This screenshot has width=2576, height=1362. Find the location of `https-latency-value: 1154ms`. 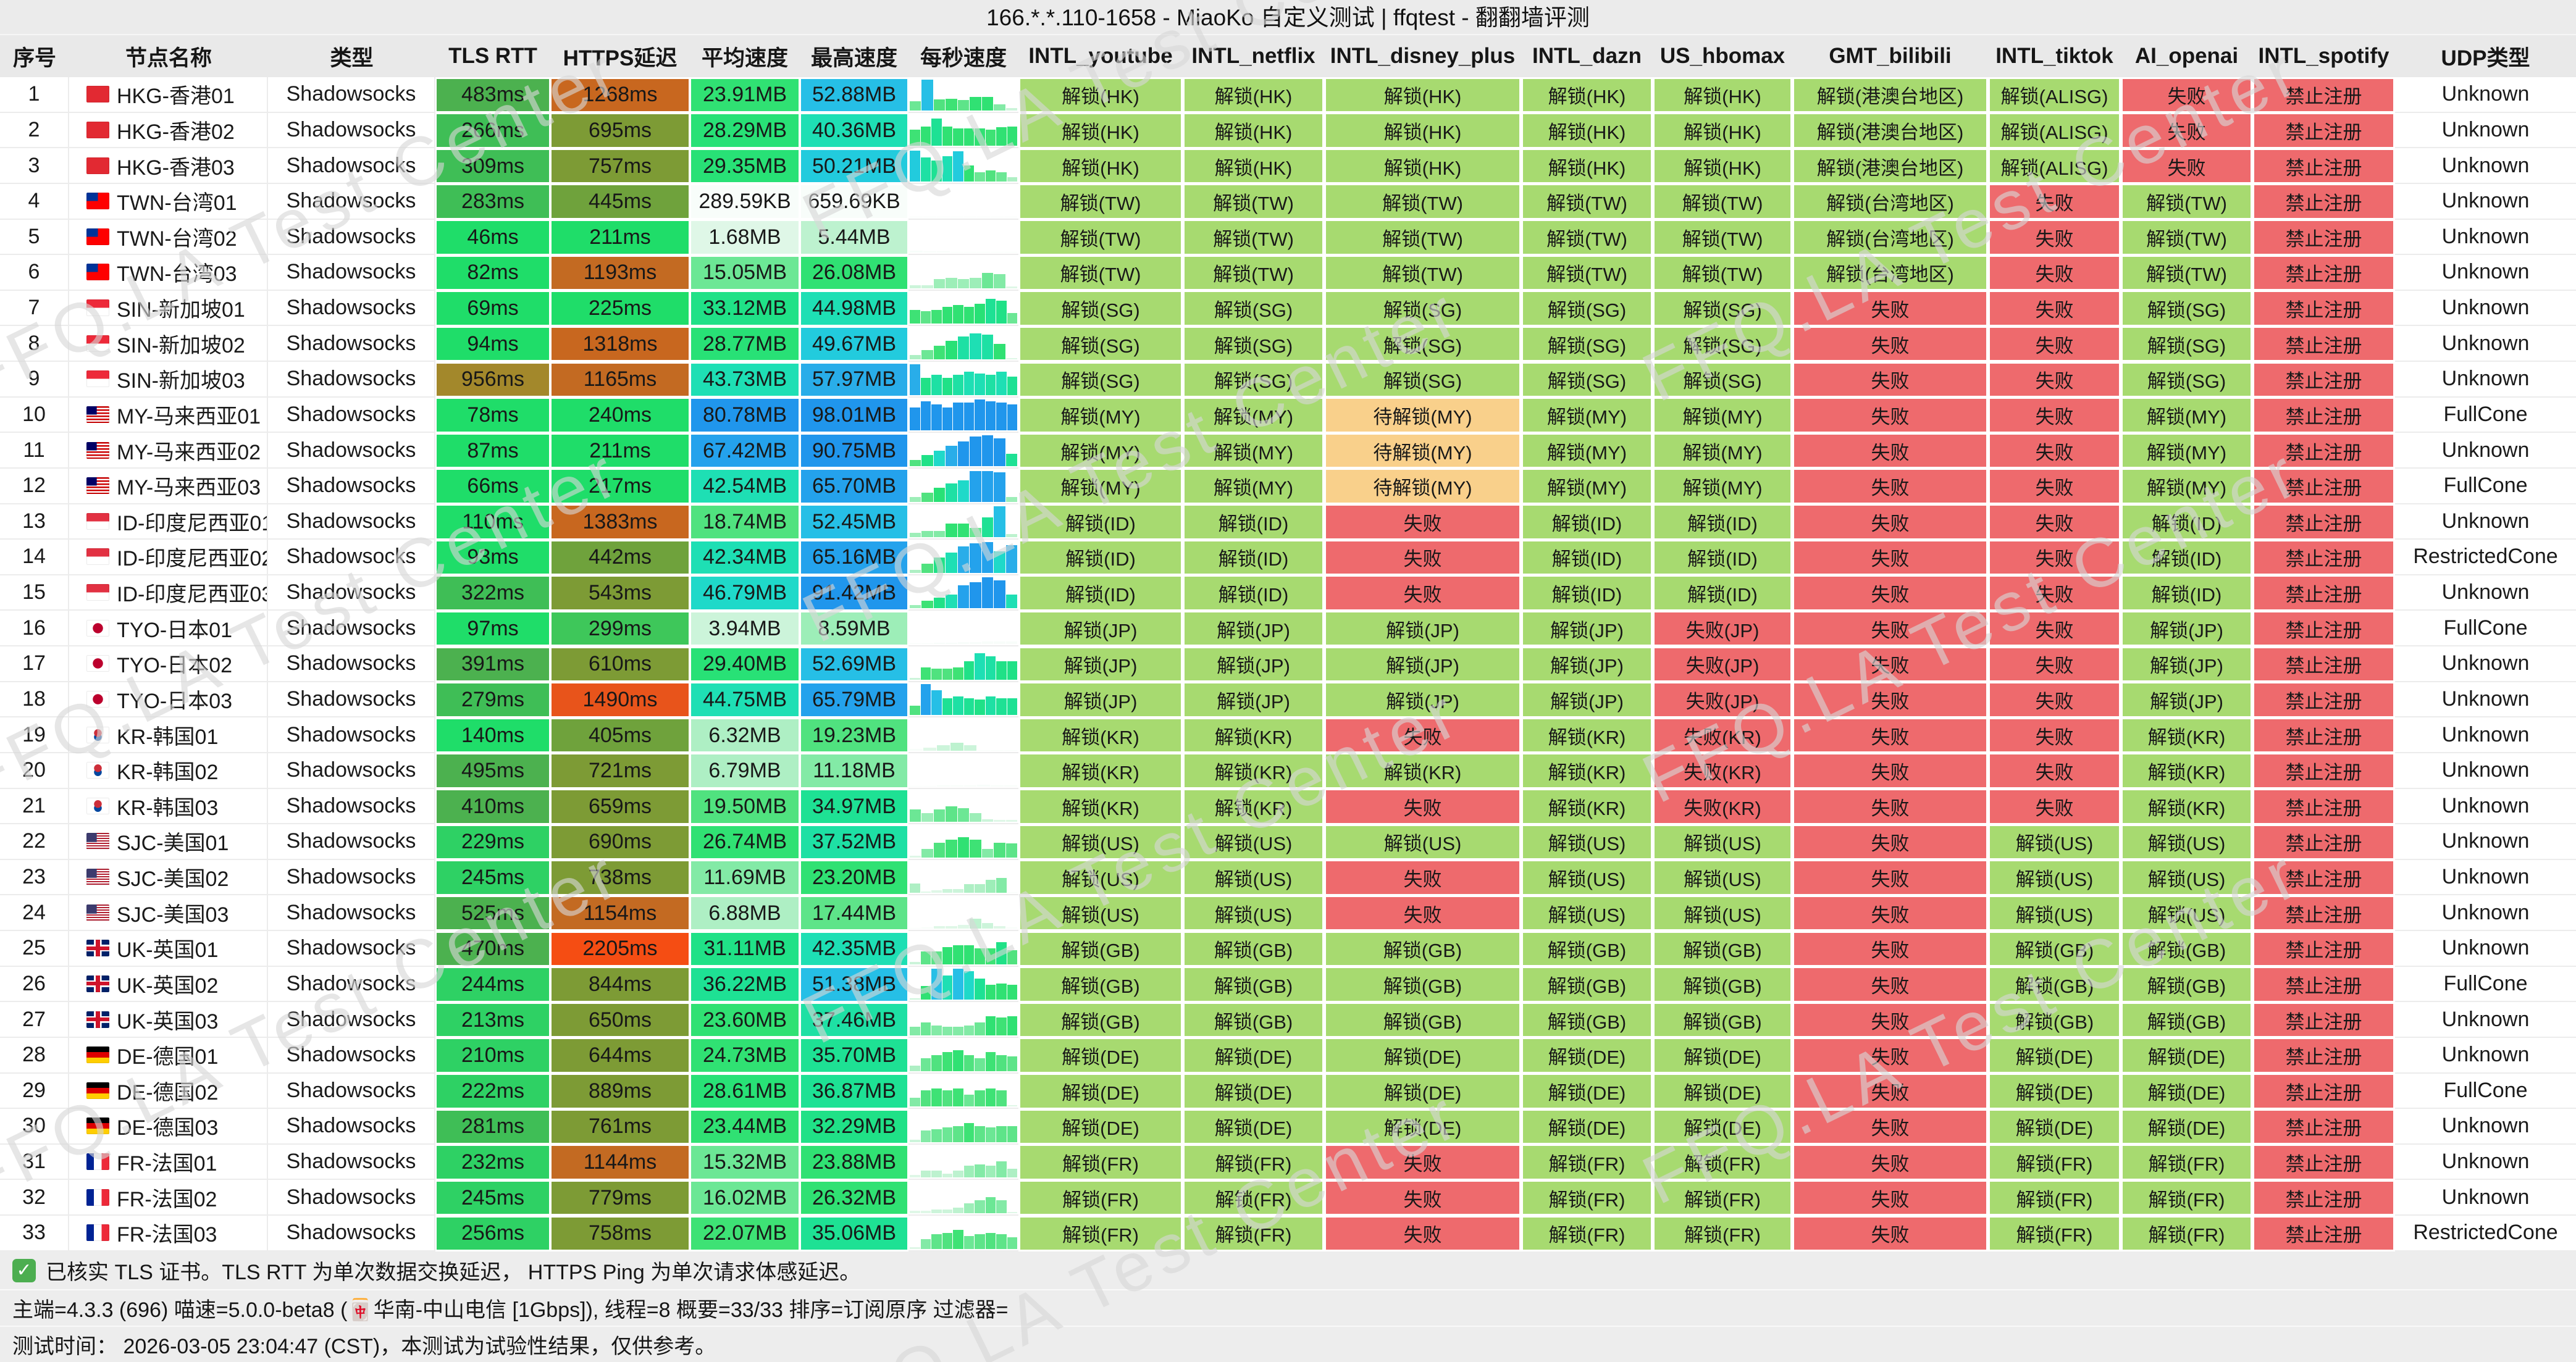

https-latency-value: 1154ms is located at coordinates (620, 913).